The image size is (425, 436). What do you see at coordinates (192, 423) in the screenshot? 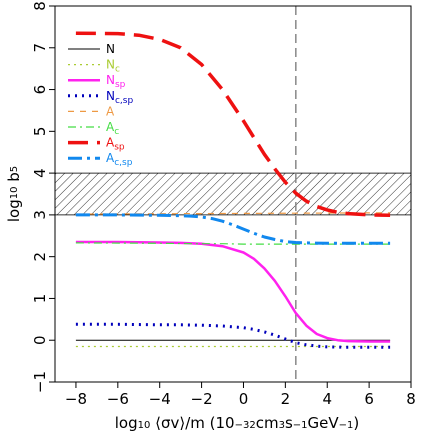
I see `label-part: ⟨σv⟩/m (10` at bounding box center [192, 423].